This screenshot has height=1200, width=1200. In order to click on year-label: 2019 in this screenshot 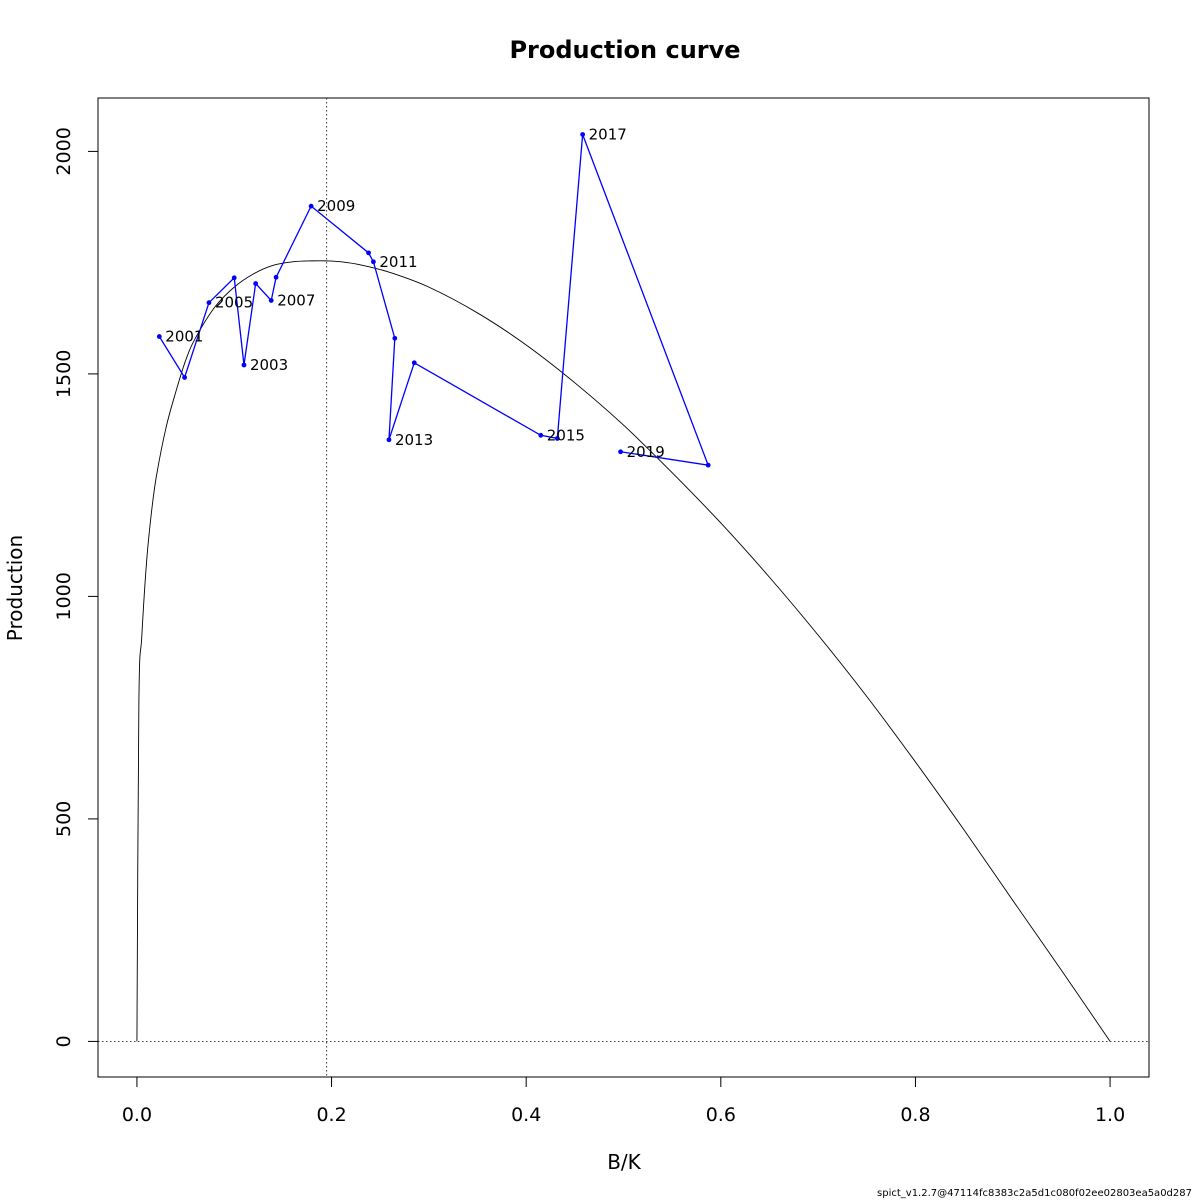, I will do `click(646, 452)`.